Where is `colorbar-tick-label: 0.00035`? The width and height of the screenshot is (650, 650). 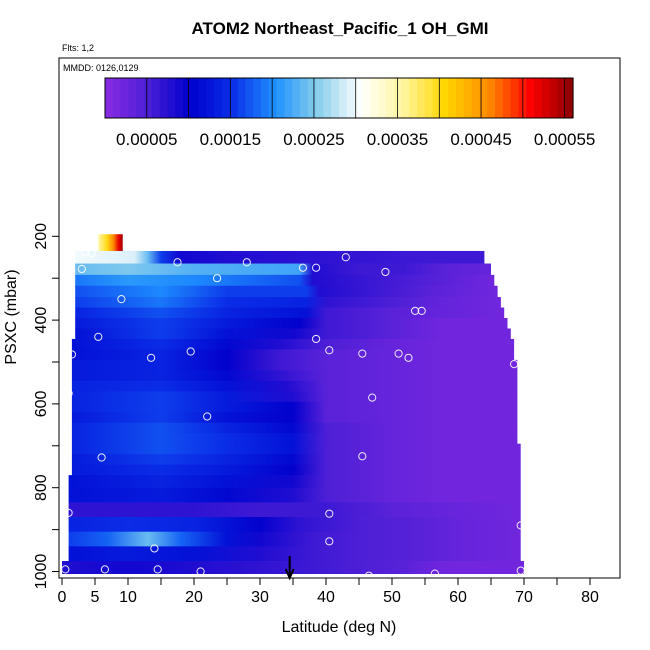
colorbar-tick-label: 0.00035 is located at coordinates (397, 139).